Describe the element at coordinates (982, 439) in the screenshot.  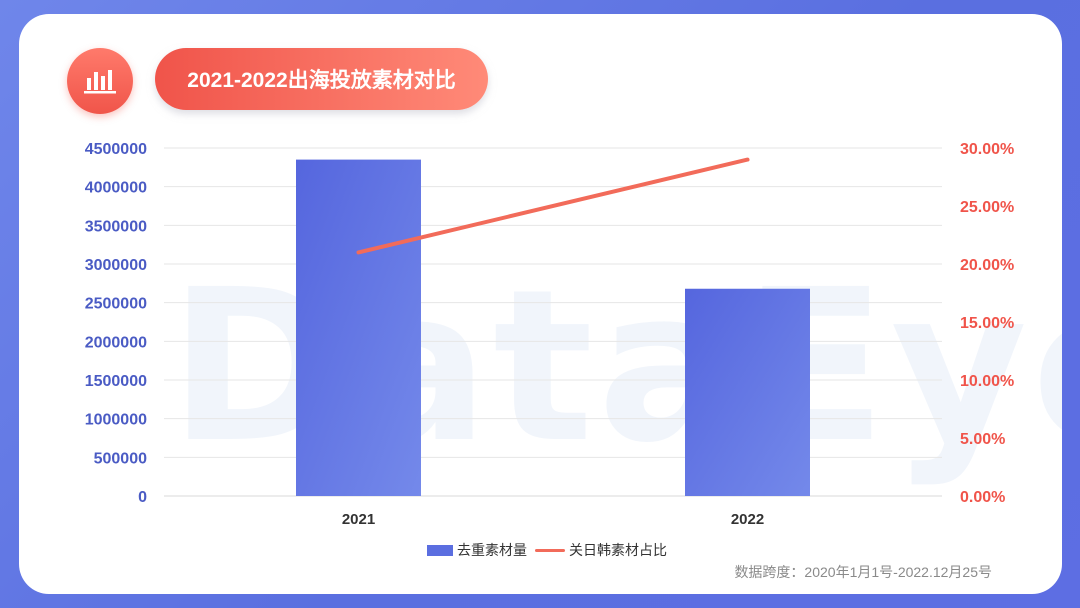
I see `right-axis-tick-label: 5.00%` at that location.